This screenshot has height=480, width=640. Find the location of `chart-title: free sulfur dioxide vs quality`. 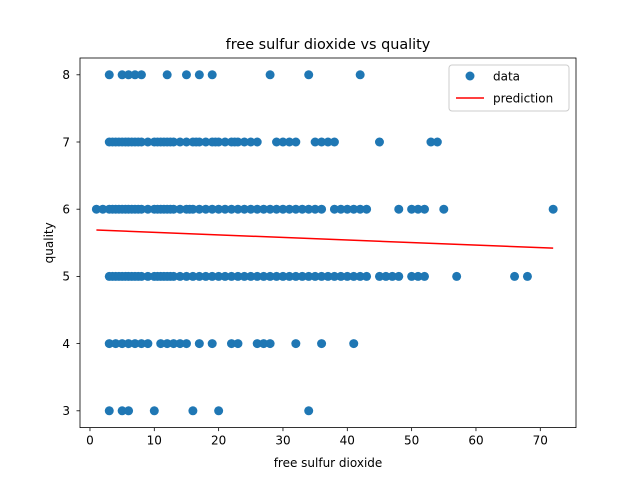

chart-title: free sulfur dioxide vs quality is located at coordinates (328, 45).